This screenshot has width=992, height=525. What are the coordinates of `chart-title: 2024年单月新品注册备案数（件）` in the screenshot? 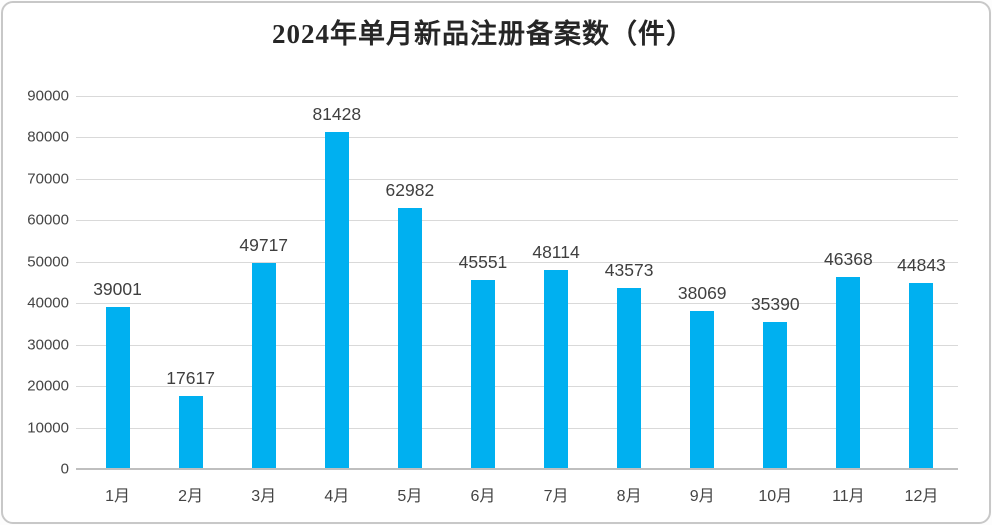 It's located at (483, 34).